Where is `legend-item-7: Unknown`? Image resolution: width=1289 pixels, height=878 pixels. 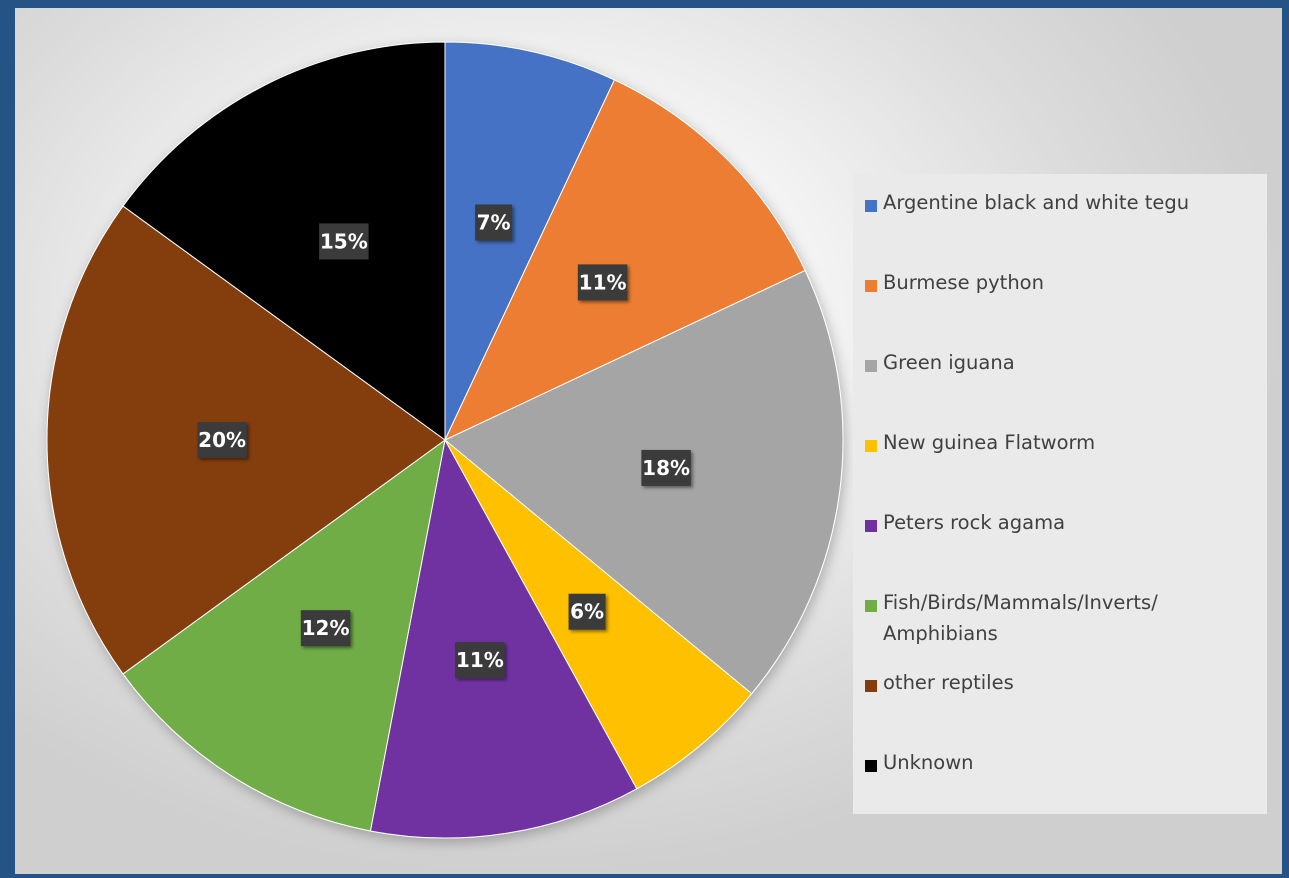 legend-item-7: Unknown is located at coordinates (1063, 764).